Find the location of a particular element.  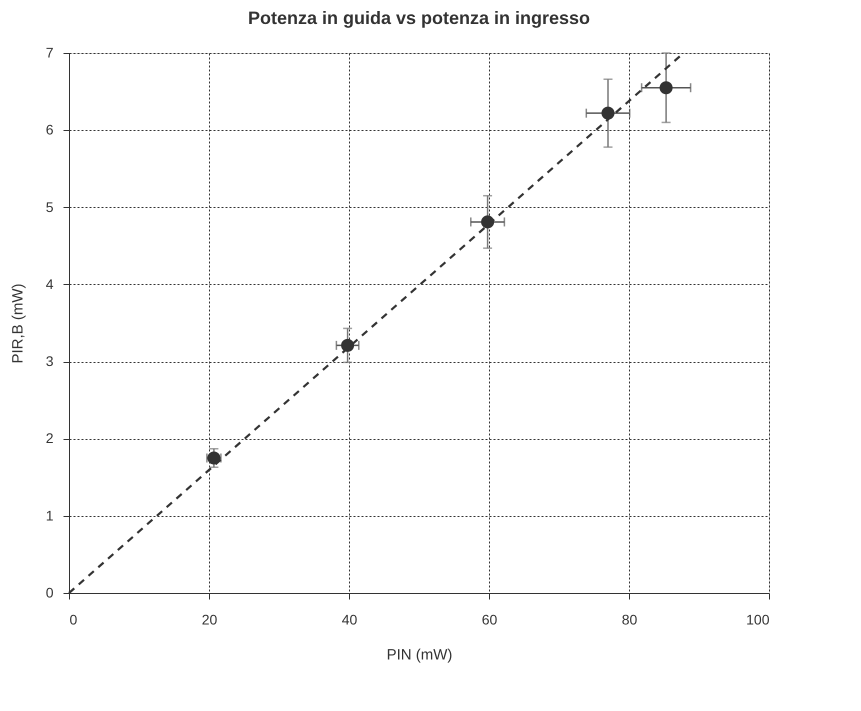

y-tick-label: 5 is located at coordinates (50, 206).